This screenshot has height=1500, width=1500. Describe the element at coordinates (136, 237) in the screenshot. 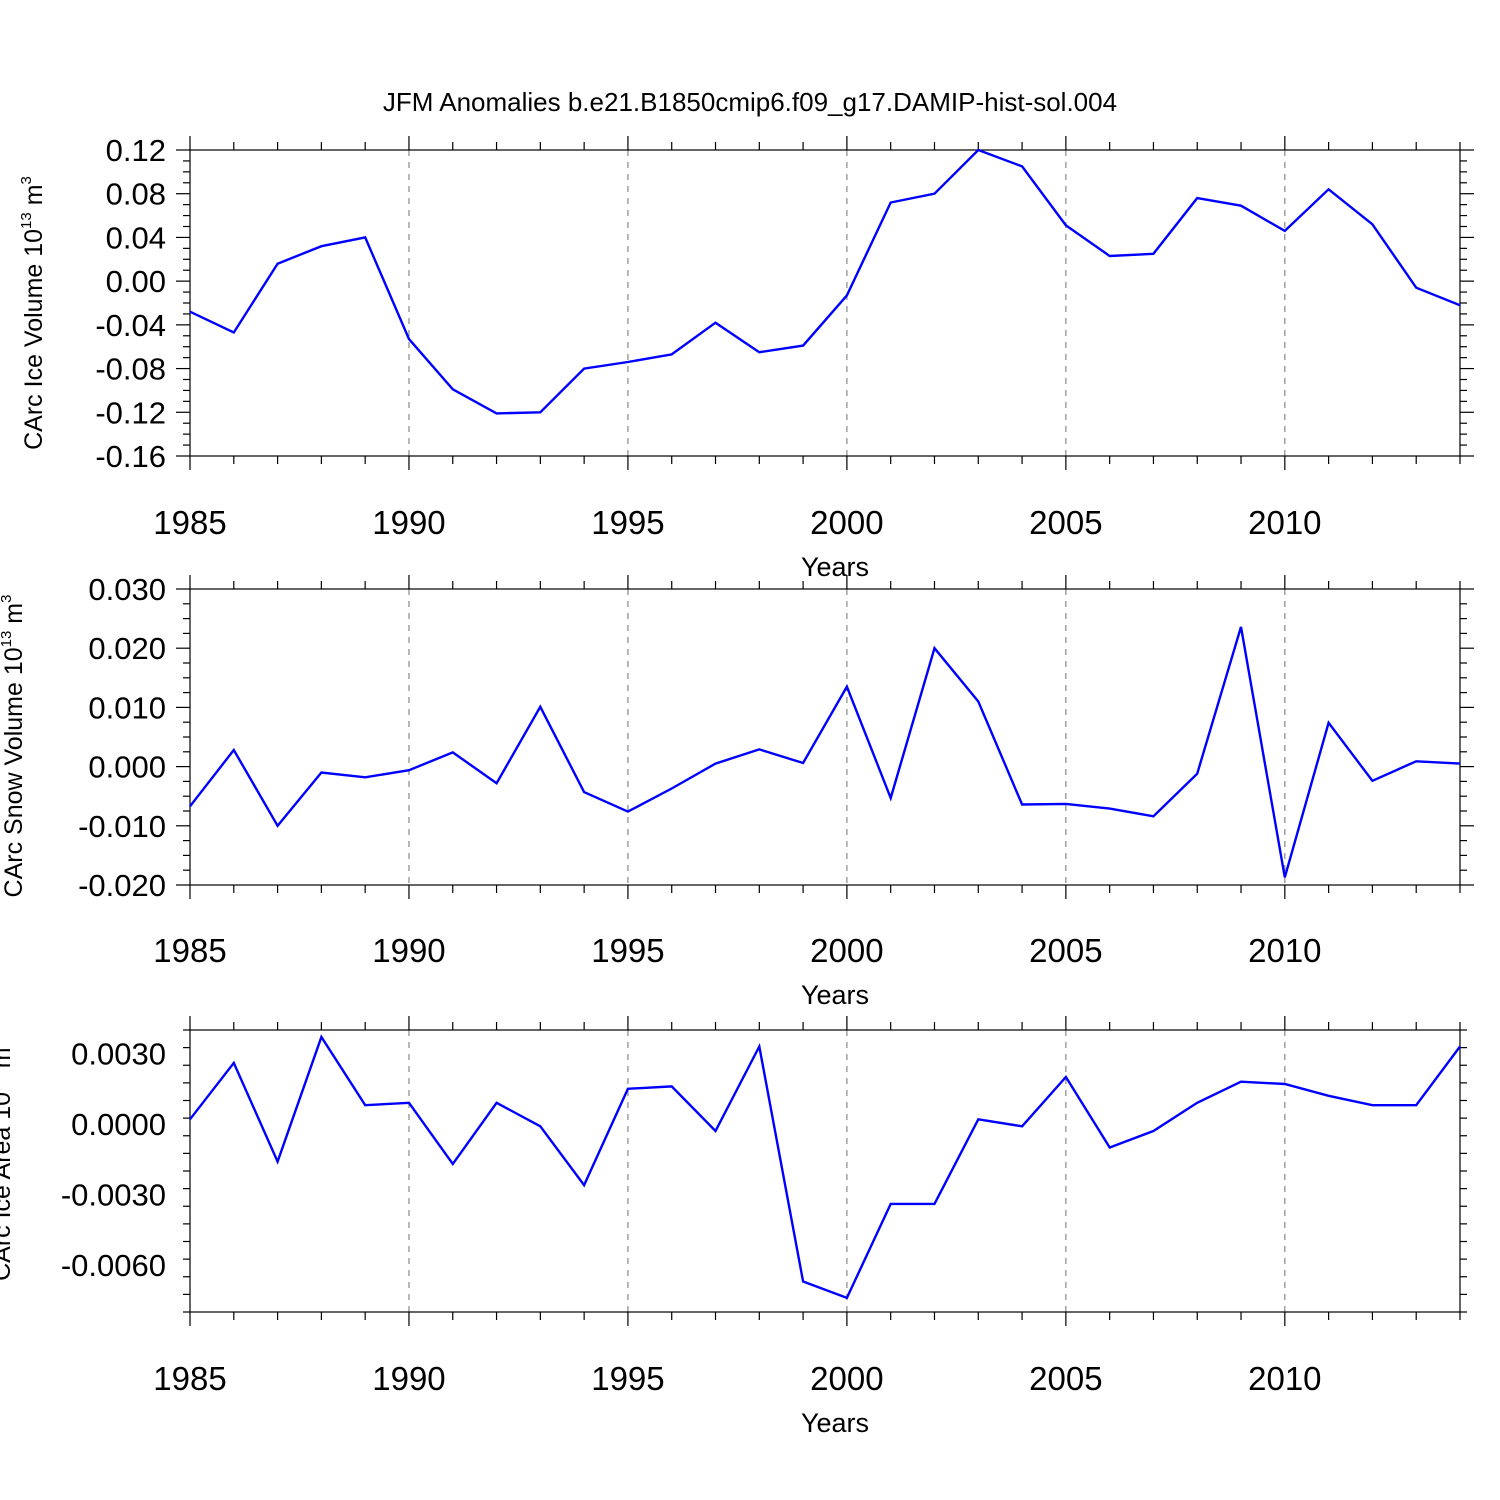

I see `y-tick-label-0.04: 0.04` at that location.